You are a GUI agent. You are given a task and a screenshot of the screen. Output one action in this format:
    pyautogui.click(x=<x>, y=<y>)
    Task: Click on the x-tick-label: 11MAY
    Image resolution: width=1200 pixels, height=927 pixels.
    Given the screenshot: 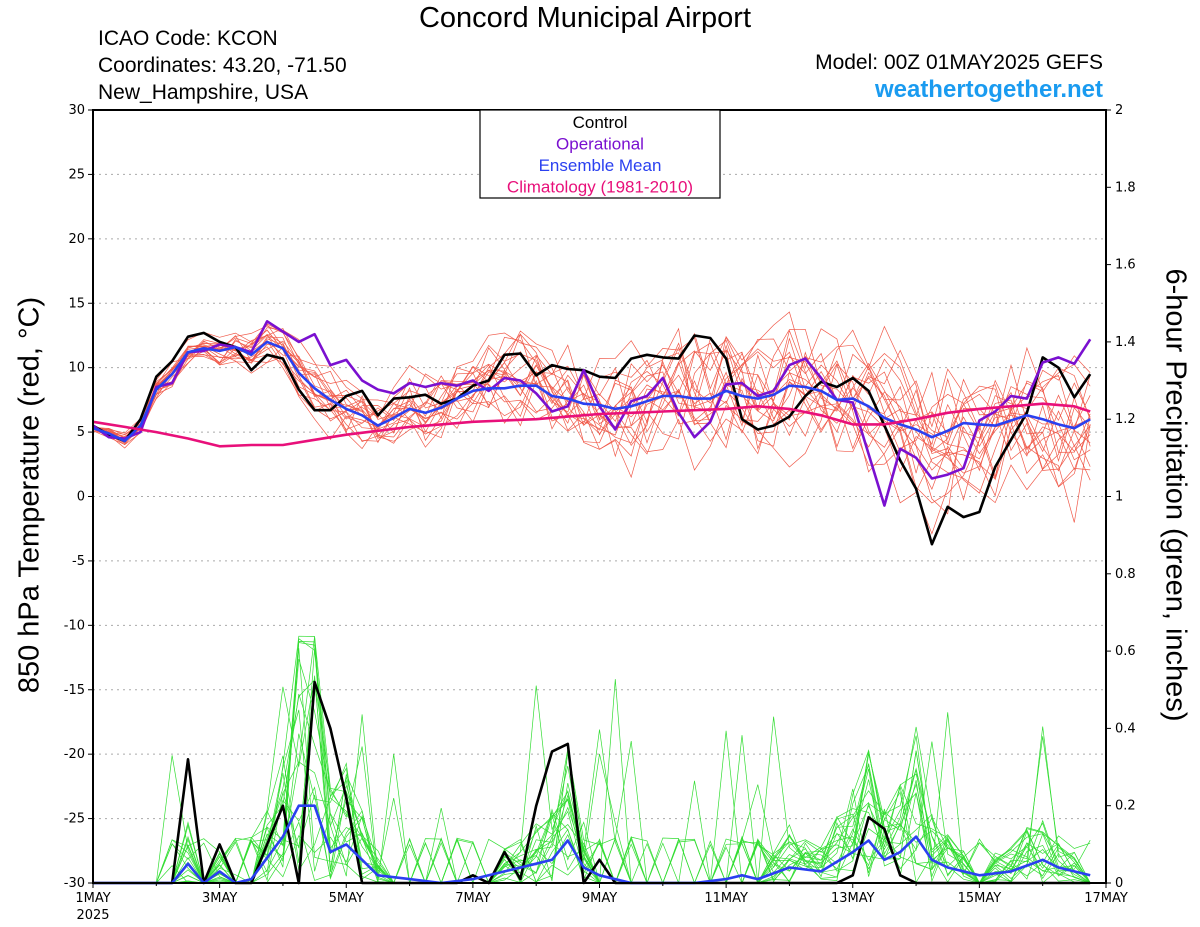 What is the action you would take?
    pyautogui.click(x=726, y=898)
    